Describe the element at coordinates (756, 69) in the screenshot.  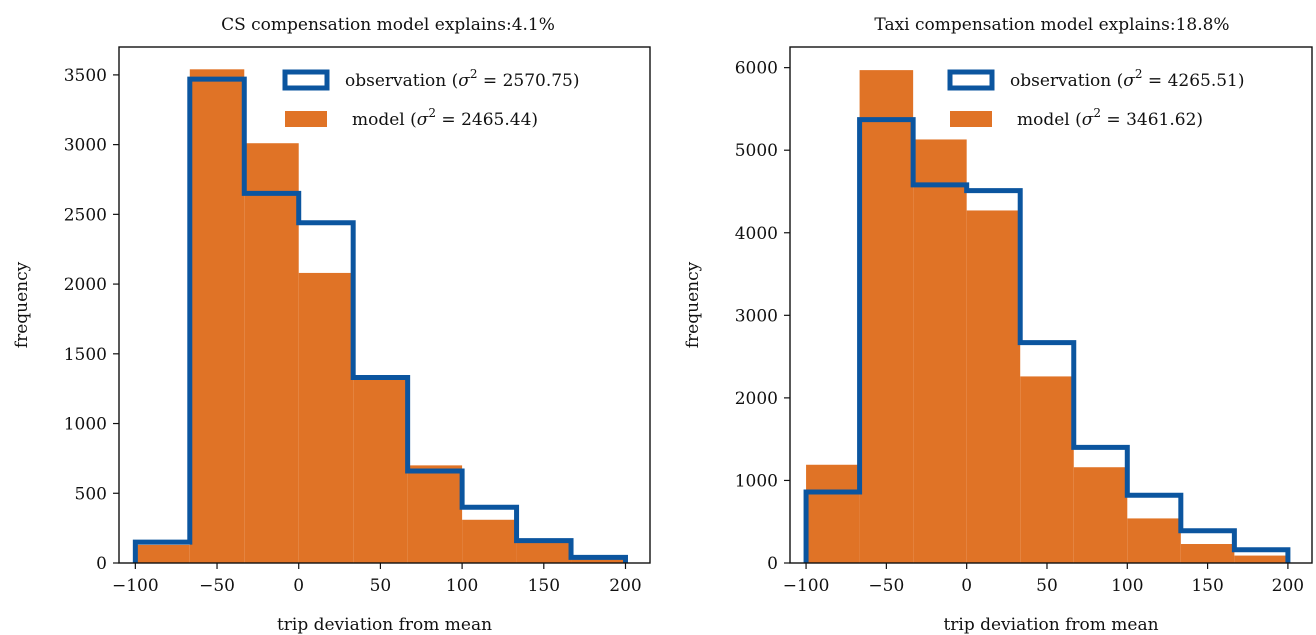
I see `y-tick-label: 6000` at that location.